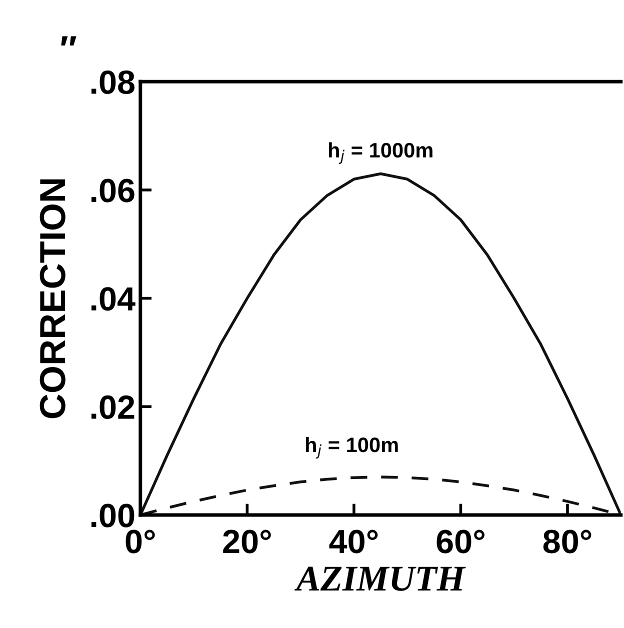 This screenshot has width=624, height=628. Describe the element at coordinates (112, 190) in the screenshot. I see `y-tick-label: .06` at that location.